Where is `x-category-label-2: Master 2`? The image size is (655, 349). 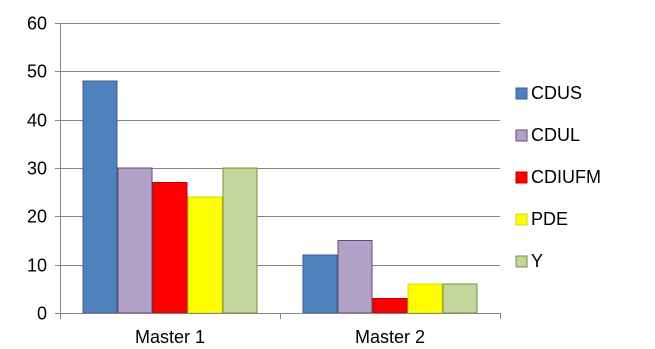 x-category-label-2: Master 2 is located at coordinates (390, 337).